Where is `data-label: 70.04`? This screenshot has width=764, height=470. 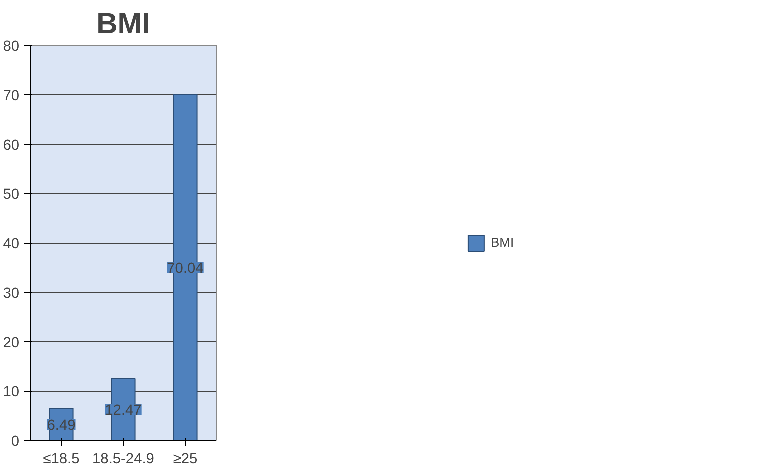
data-label: 70.04 is located at coordinates (185, 269).